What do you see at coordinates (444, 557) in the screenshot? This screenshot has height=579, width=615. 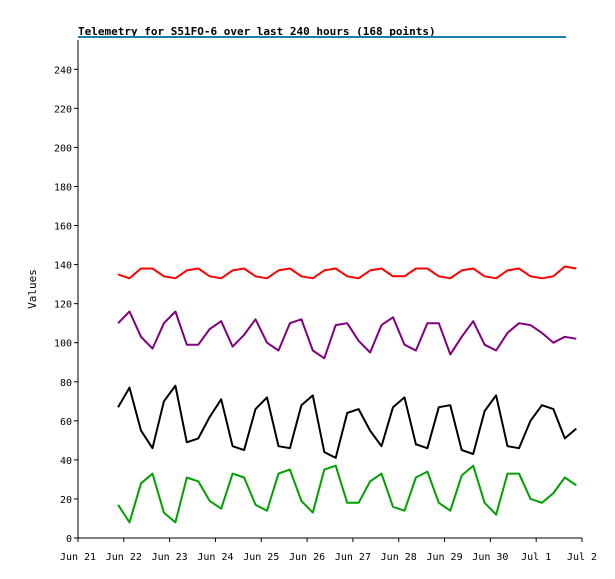 I see `x-tick-label: Jun 29` at bounding box center [444, 557].